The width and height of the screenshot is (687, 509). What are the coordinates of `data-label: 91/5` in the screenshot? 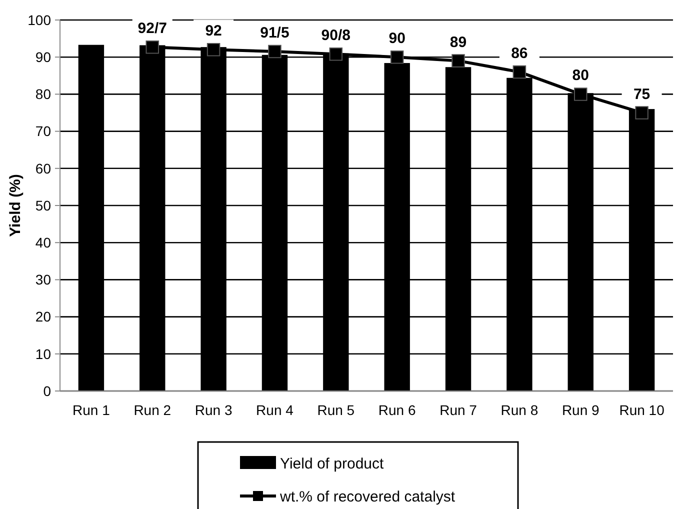 It's located at (275, 33).